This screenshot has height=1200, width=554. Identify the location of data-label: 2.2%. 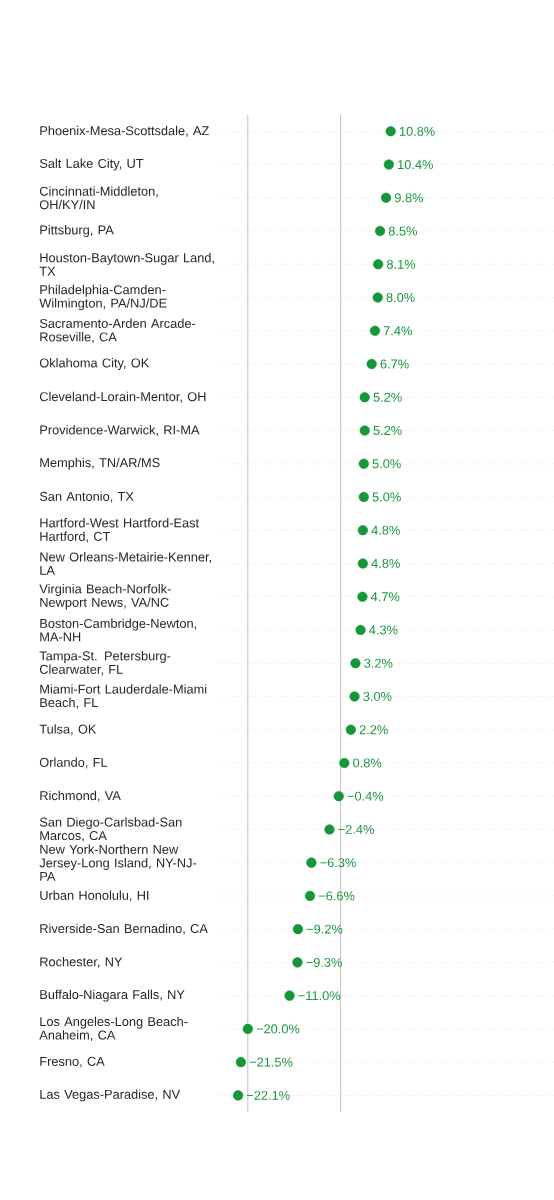
(373, 730).